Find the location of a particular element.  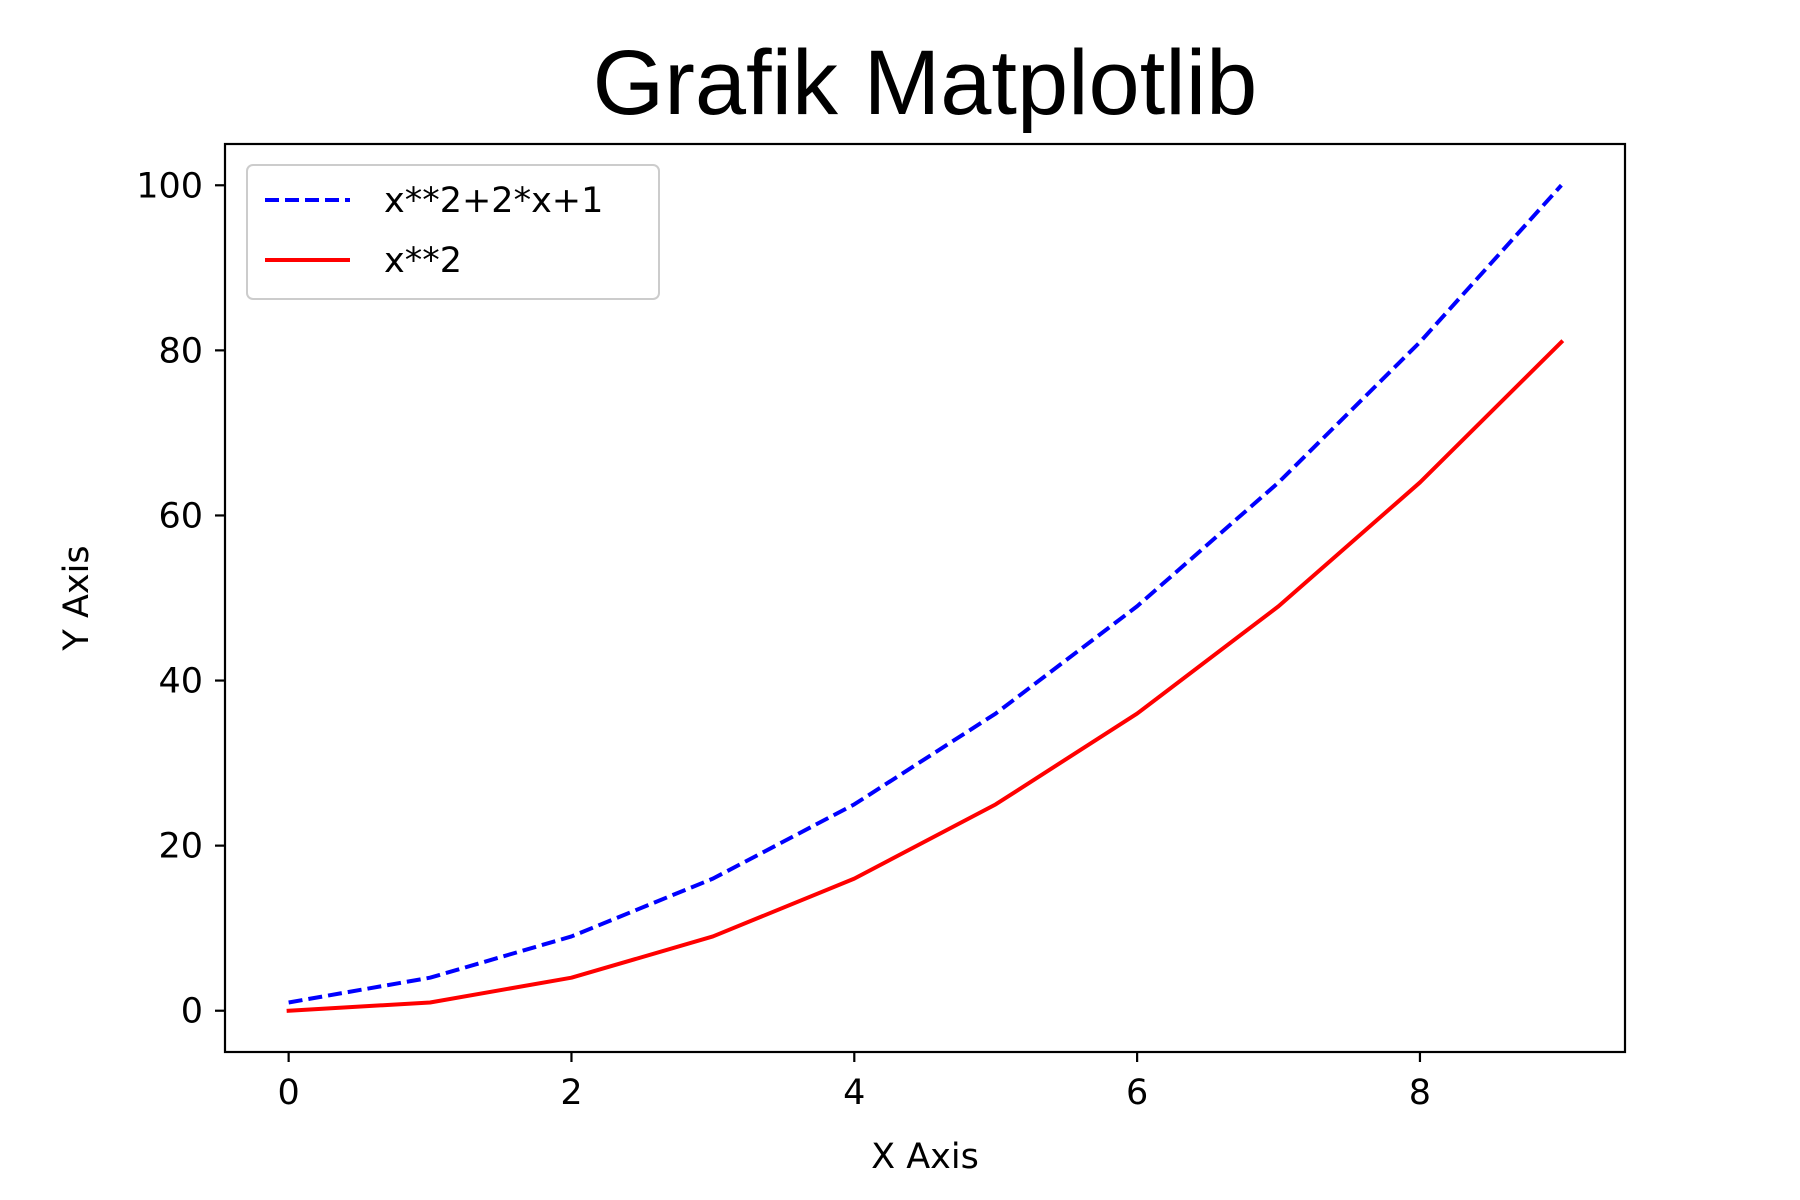

x-axis-ticks: 0 2 4 6 8 is located at coordinates (854, 1082).